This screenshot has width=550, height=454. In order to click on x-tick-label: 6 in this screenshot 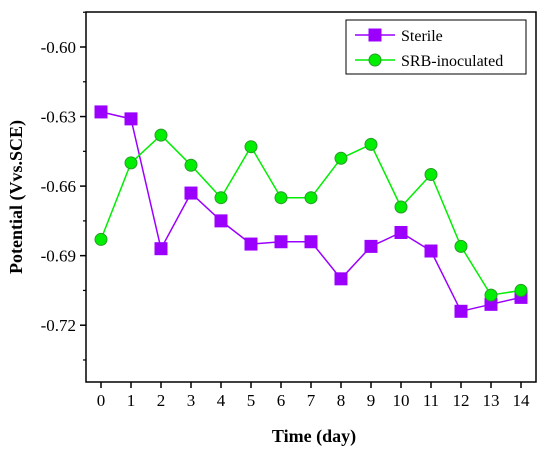, I will do `click(281, 400)`.